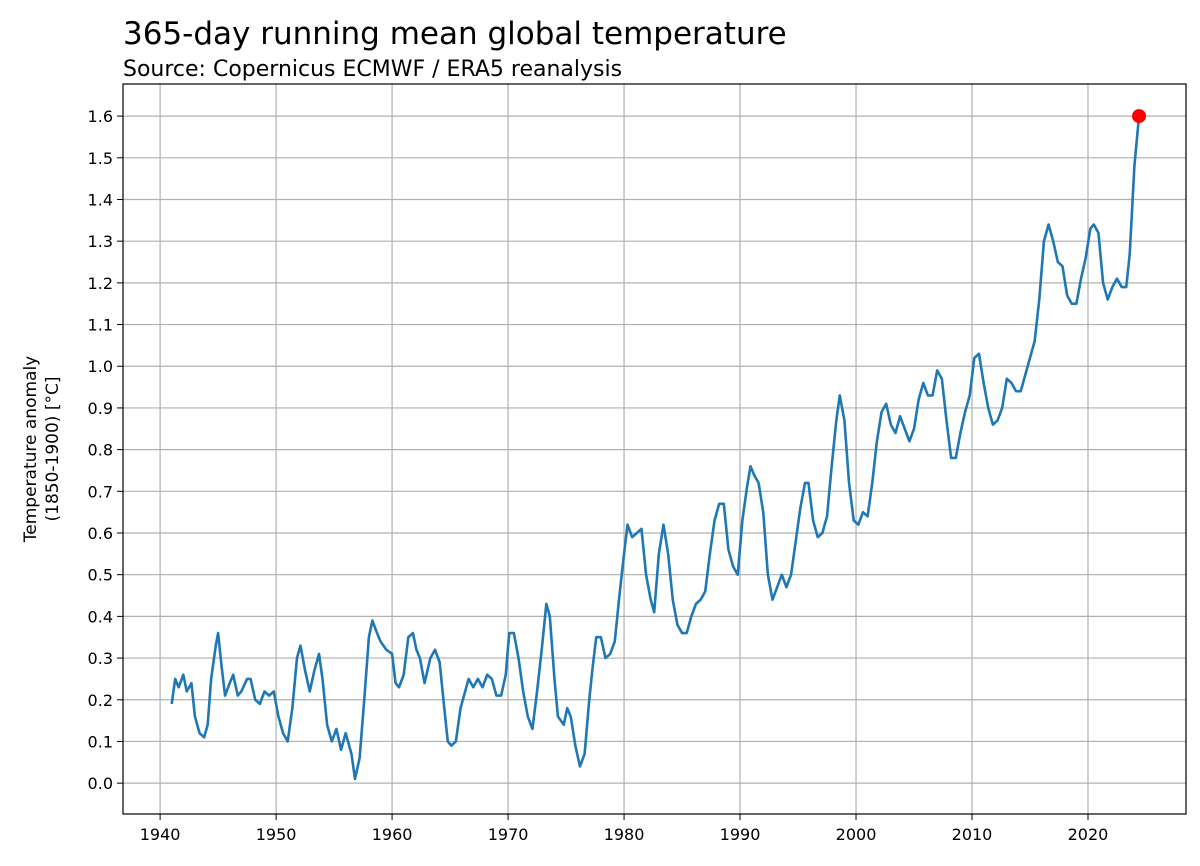  I want to click on y-tick-label: 0.1, so click(100, 741).